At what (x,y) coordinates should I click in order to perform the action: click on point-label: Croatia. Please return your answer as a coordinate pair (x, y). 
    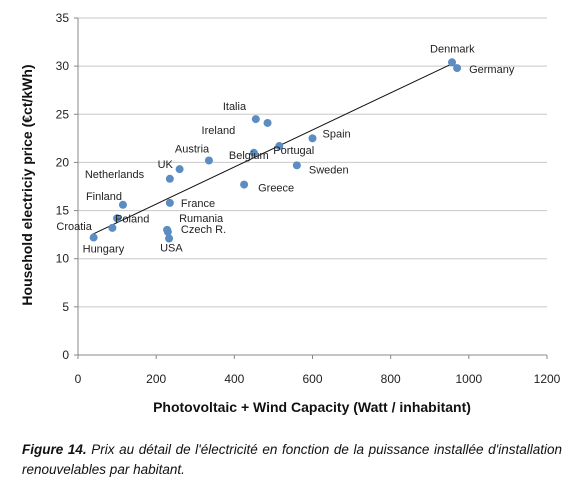
    Looking at the image, I should click on (74, 227).